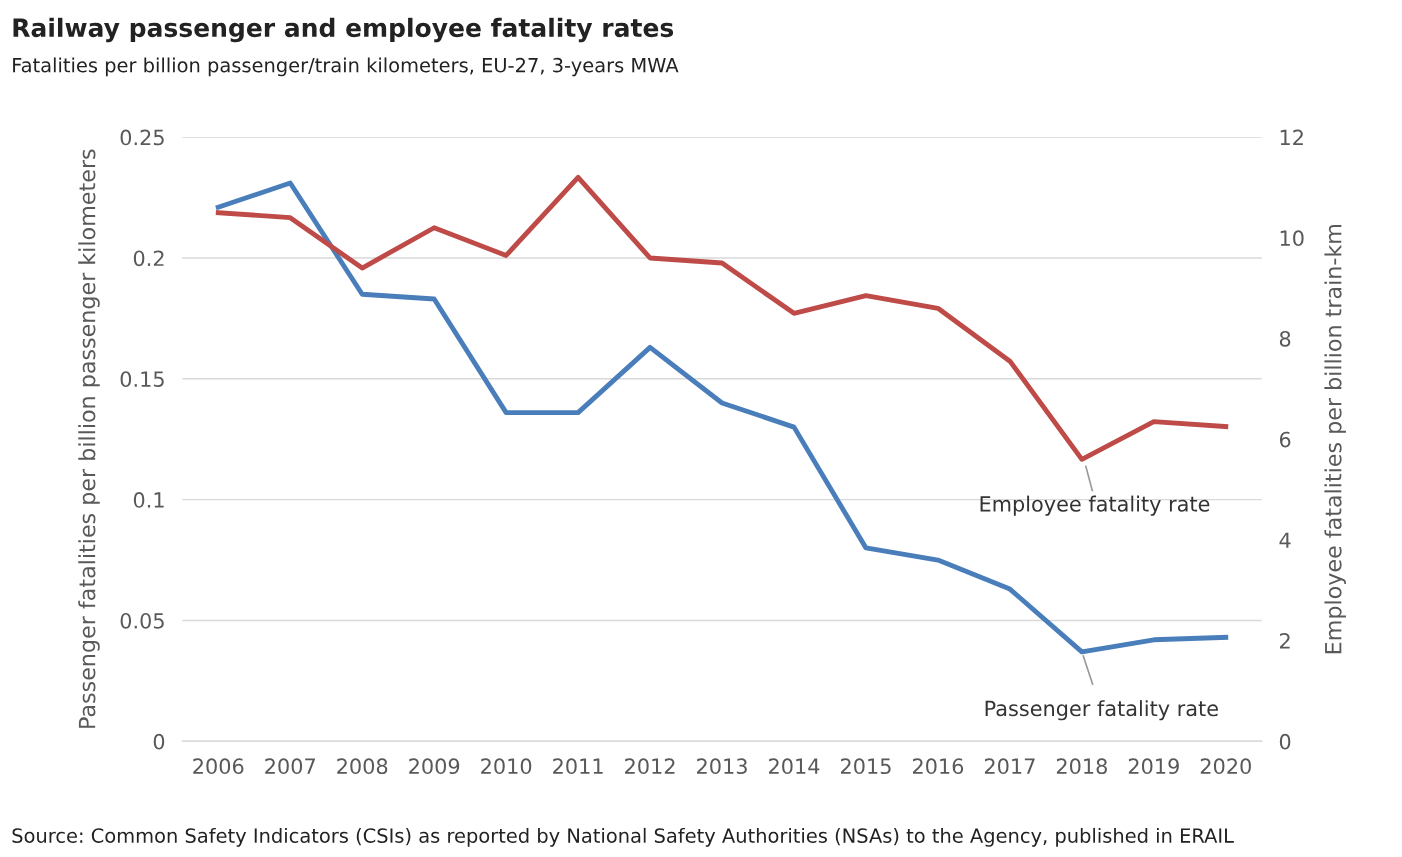 This screenshot has width=1402, height=857. I want to click on y-tick-label: 0.15, so click(142, 379).